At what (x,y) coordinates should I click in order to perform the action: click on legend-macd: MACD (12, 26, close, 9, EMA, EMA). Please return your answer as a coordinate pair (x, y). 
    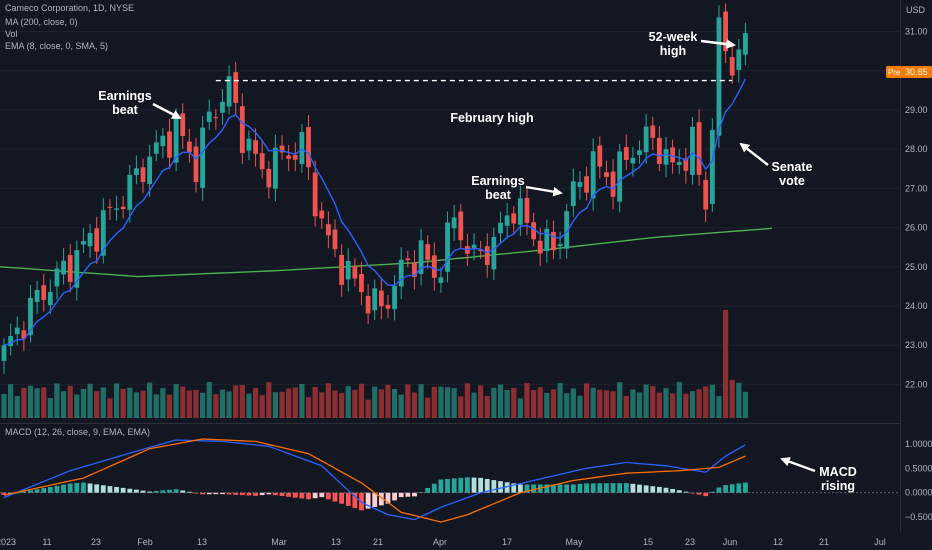
    Looking at the image, I should click on (78, 432).